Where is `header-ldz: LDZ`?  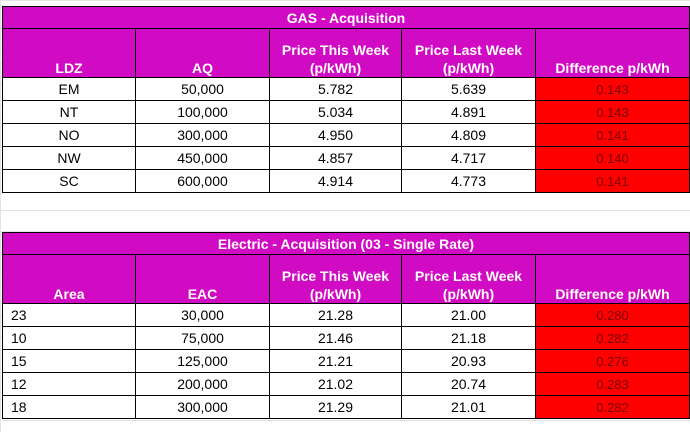
header-ldz: LDZ is located at coordinates (69, 53).